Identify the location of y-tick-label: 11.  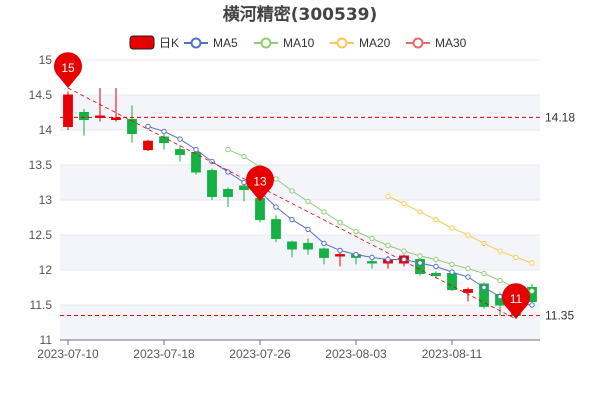
(46, 340).